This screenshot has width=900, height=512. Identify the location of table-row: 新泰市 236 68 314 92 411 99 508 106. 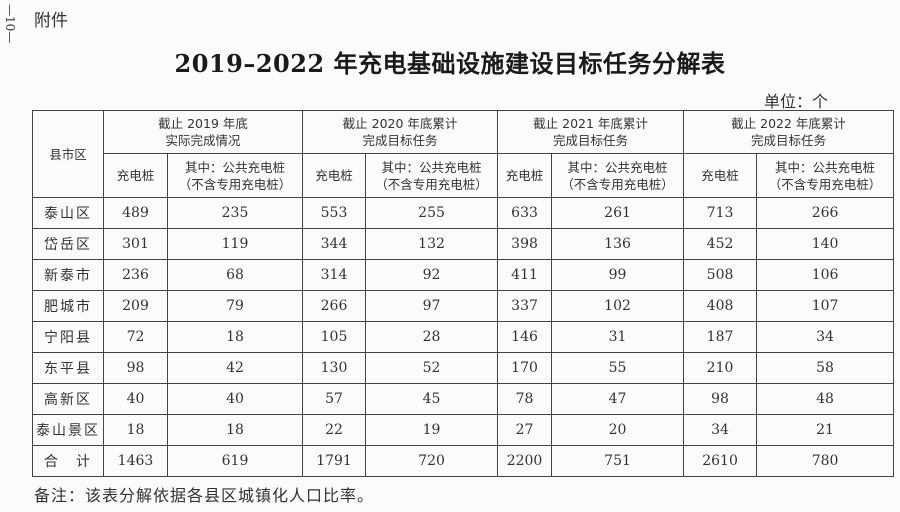
(463, 275).